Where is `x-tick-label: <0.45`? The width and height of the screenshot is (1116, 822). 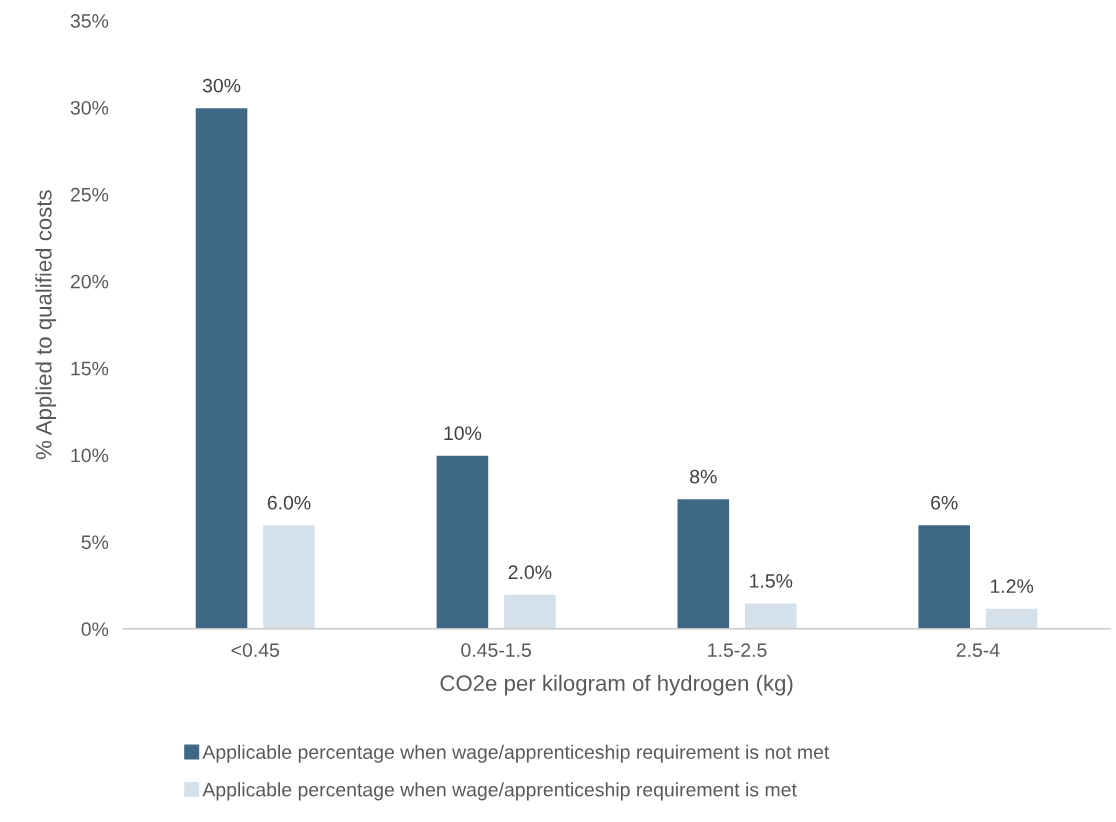 x-tick-label: <0.45 is located at coordinates (255, 650).